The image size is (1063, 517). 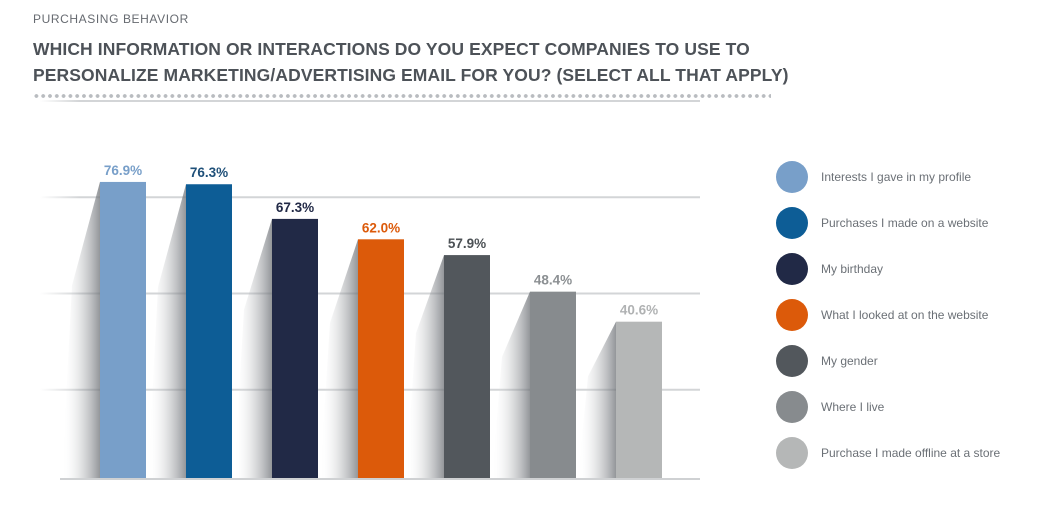 I want to click on legend-item-4: What I looked at on the website, so click(x=882, y=315).